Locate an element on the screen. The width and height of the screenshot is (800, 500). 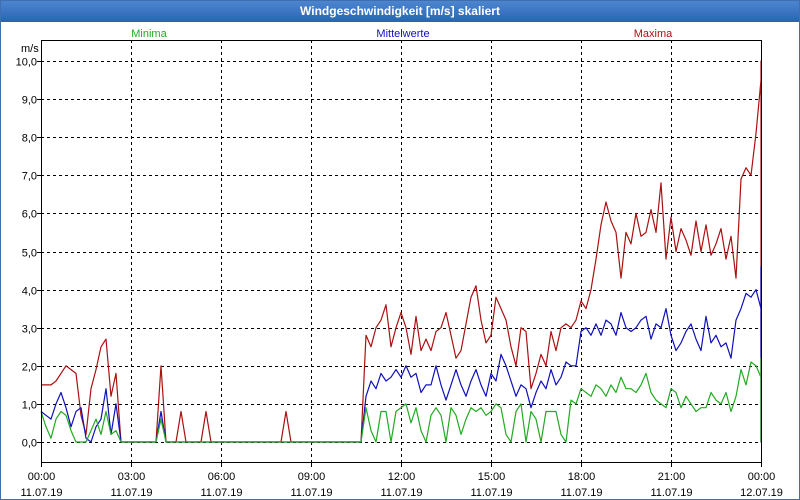
x-tick-time: 15:00 is located at coordinates (492, 477).